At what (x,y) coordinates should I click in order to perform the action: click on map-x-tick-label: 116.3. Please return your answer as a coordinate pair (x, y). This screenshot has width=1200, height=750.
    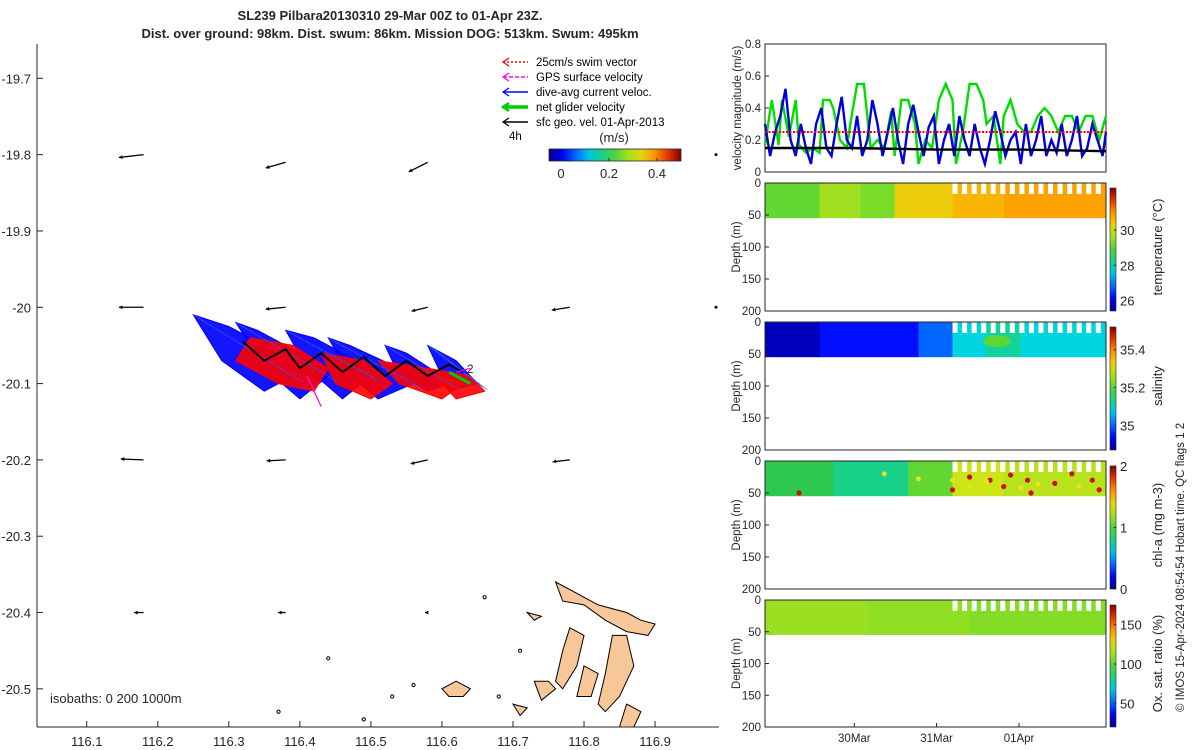
    Looking at the image, I should click on (229, 741).